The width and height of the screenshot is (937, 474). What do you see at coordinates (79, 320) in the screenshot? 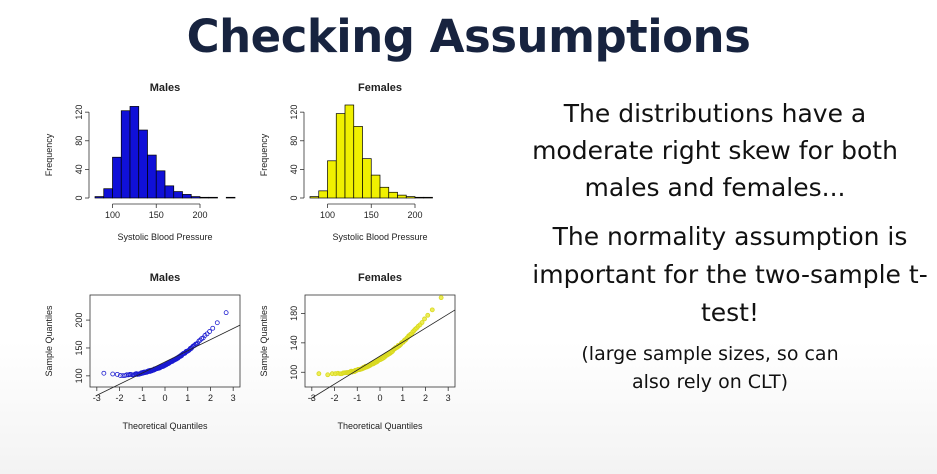
I see `y-tick-label: 200` at bounding box center [79, 320].